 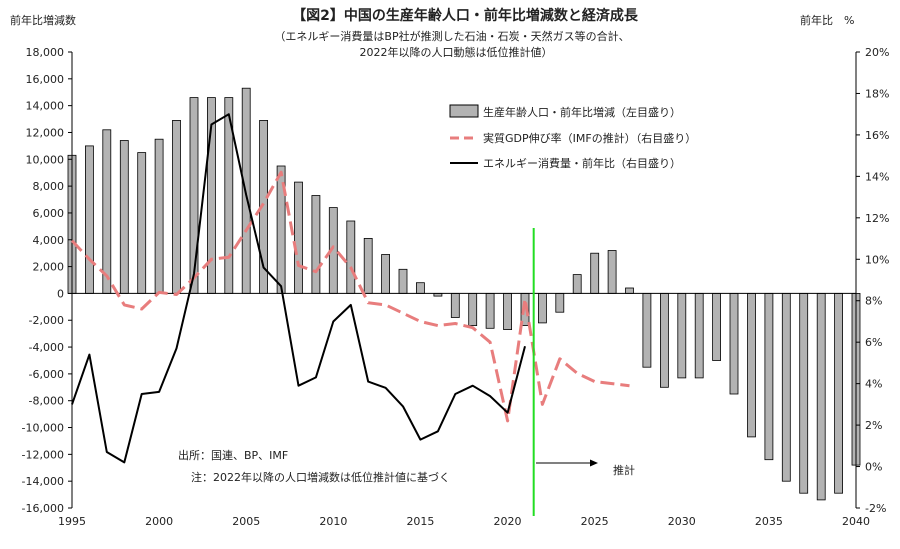 What do you see at coordinates (49, 186) in the screenshot?
I see `left-tick-label: 8,000` at bounding box center [49, 186].